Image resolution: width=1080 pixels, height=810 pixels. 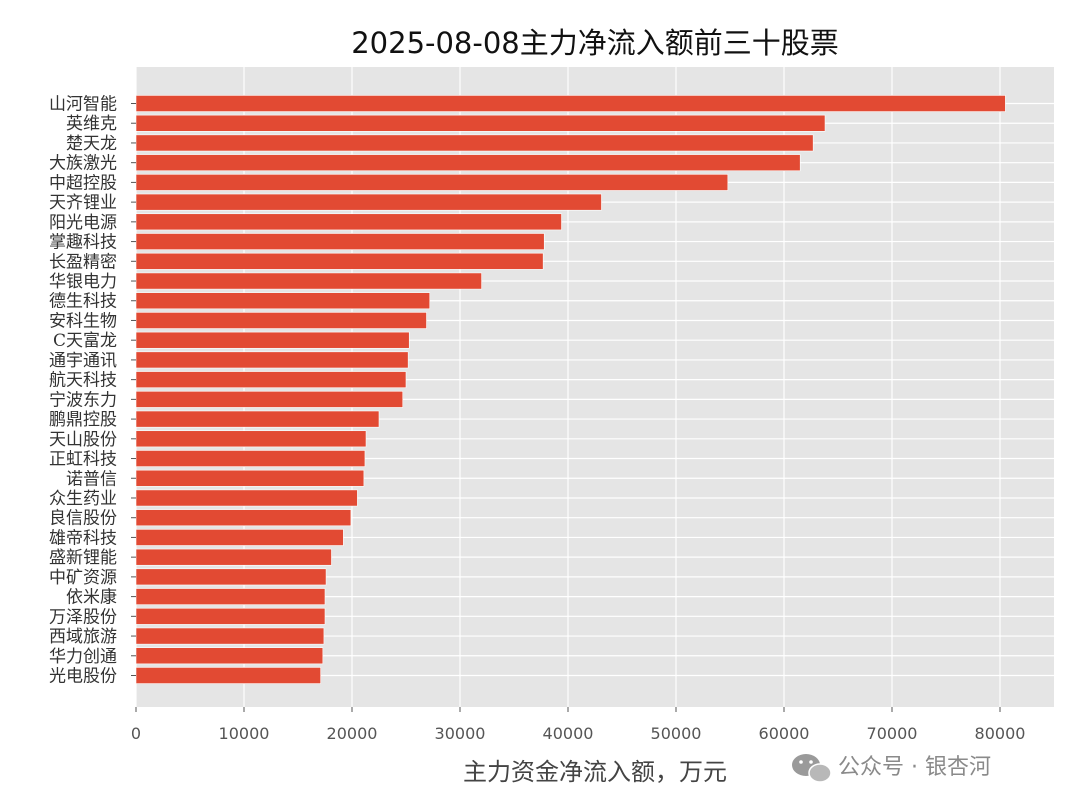 I want to click on y-tick-label: 英维克, so click(x=91, y=124).